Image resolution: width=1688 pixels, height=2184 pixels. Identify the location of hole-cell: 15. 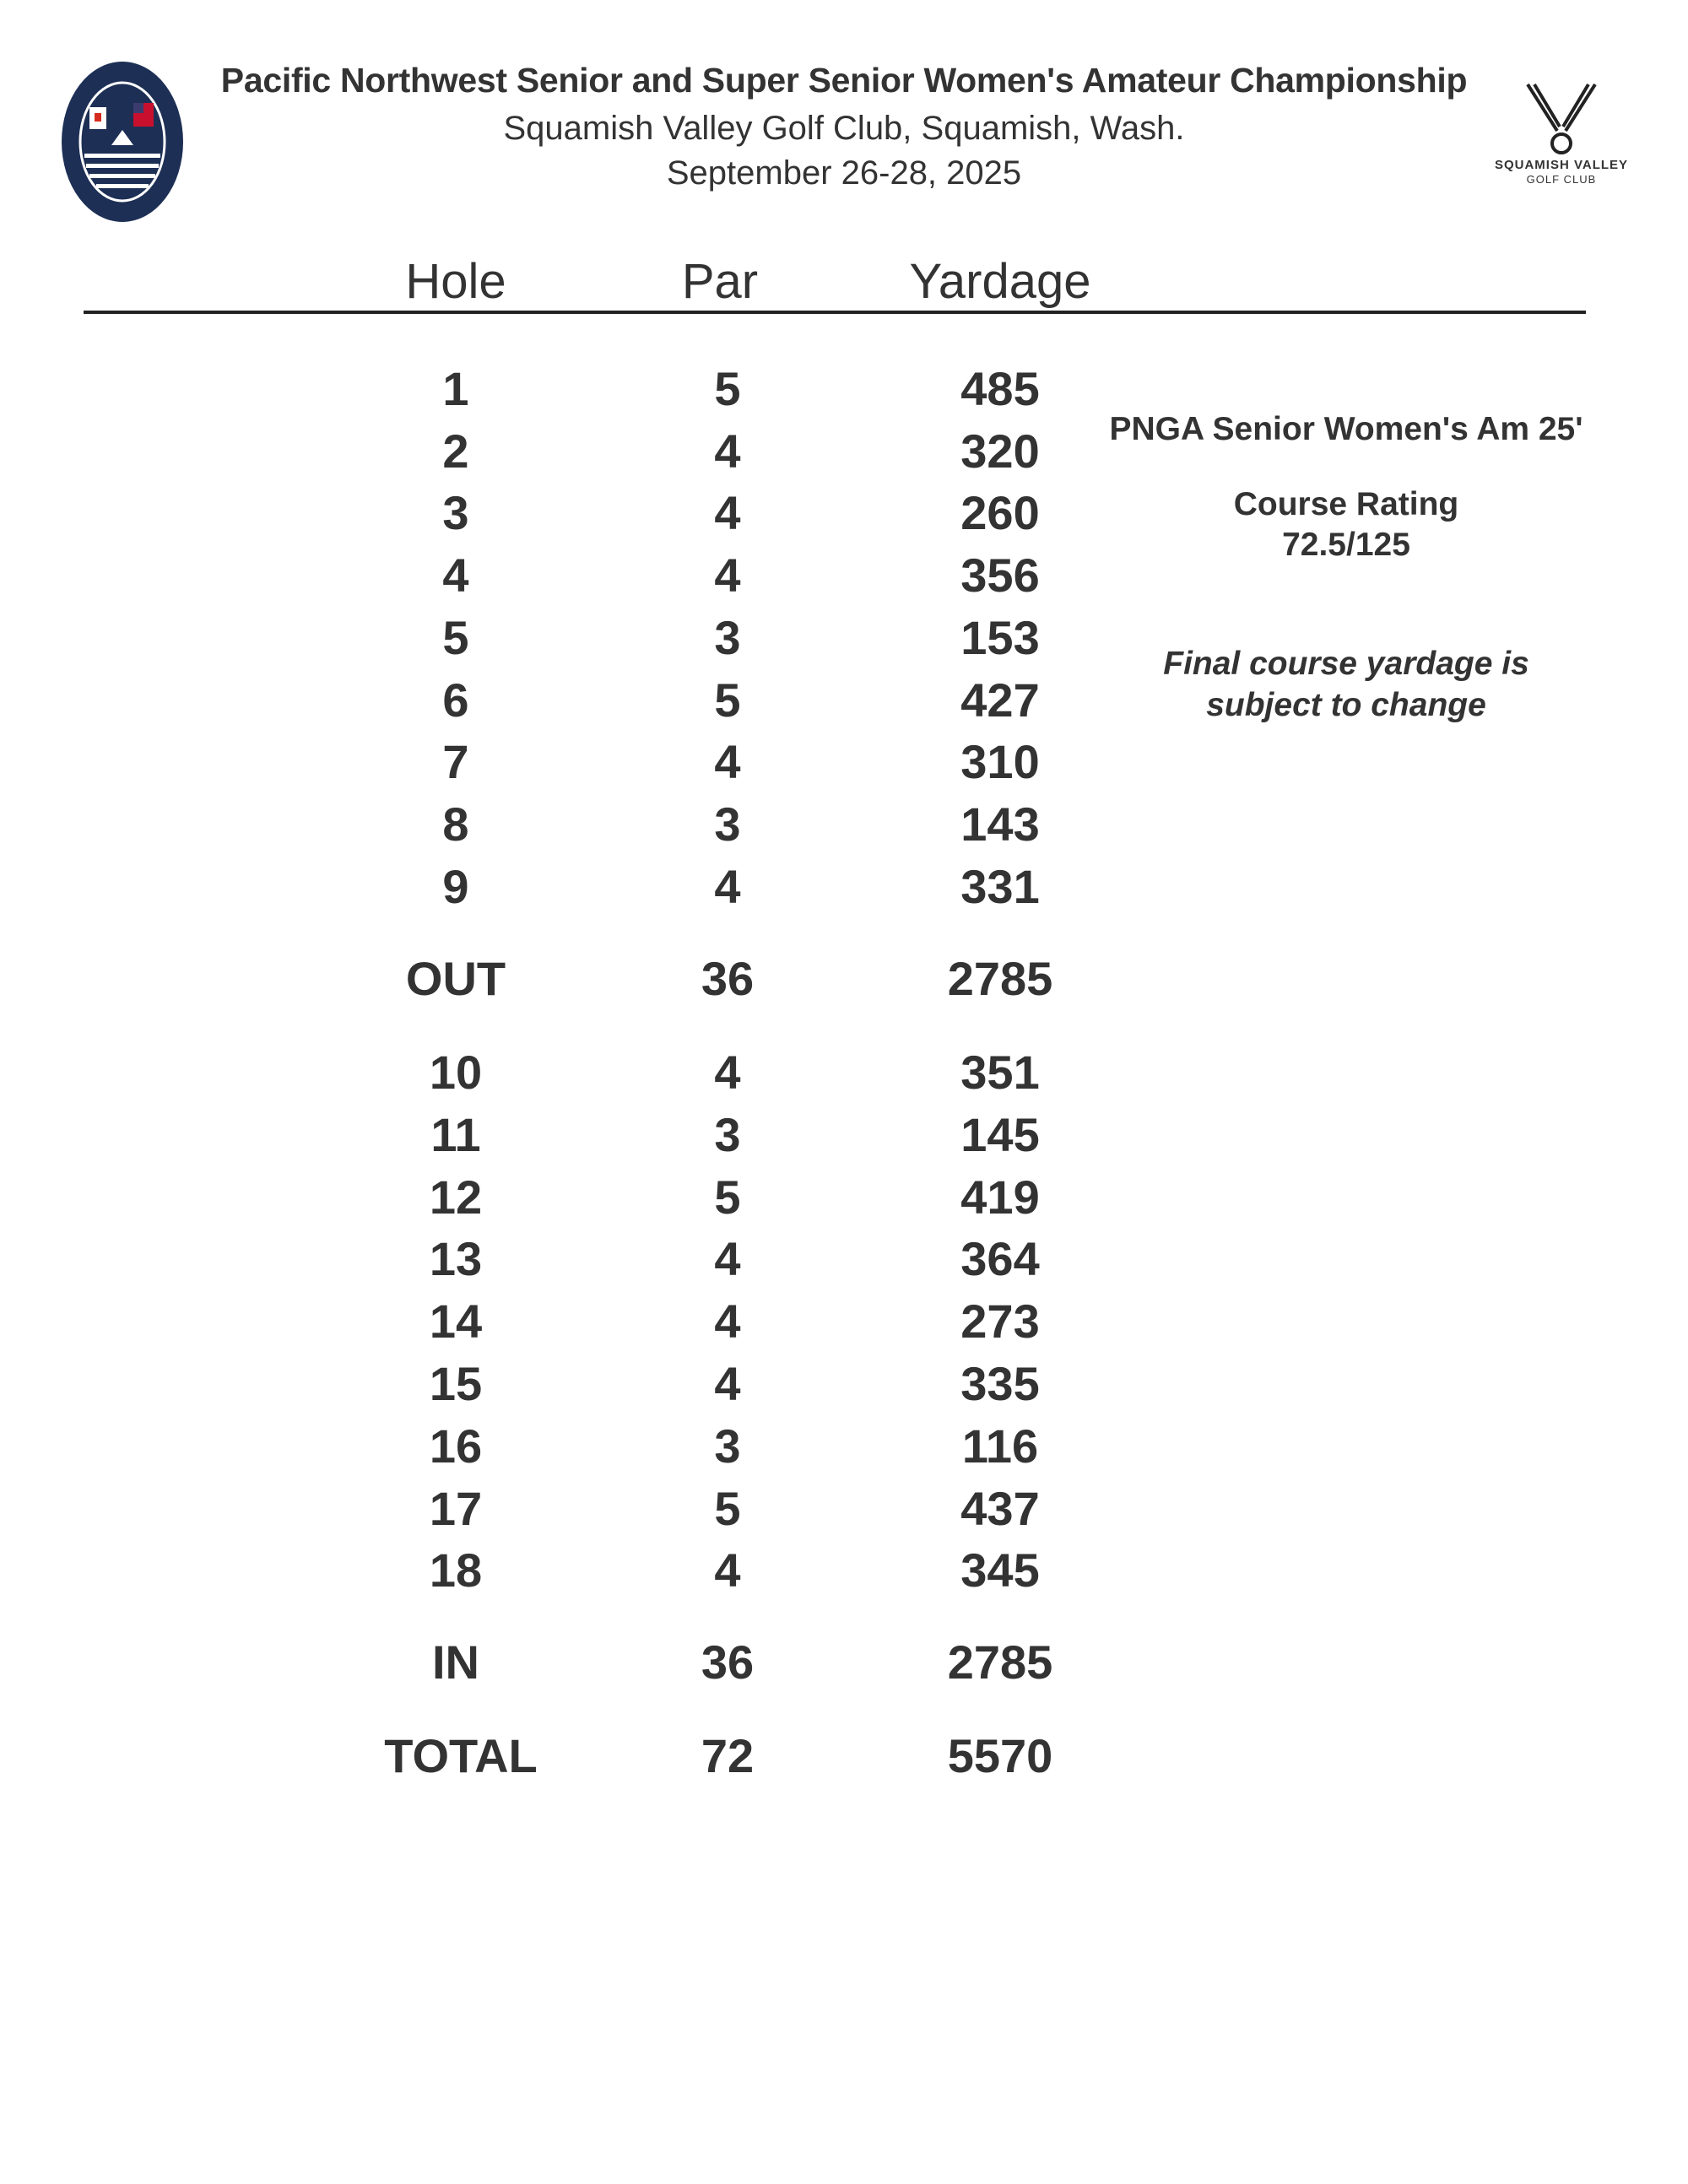
(456, 1383).